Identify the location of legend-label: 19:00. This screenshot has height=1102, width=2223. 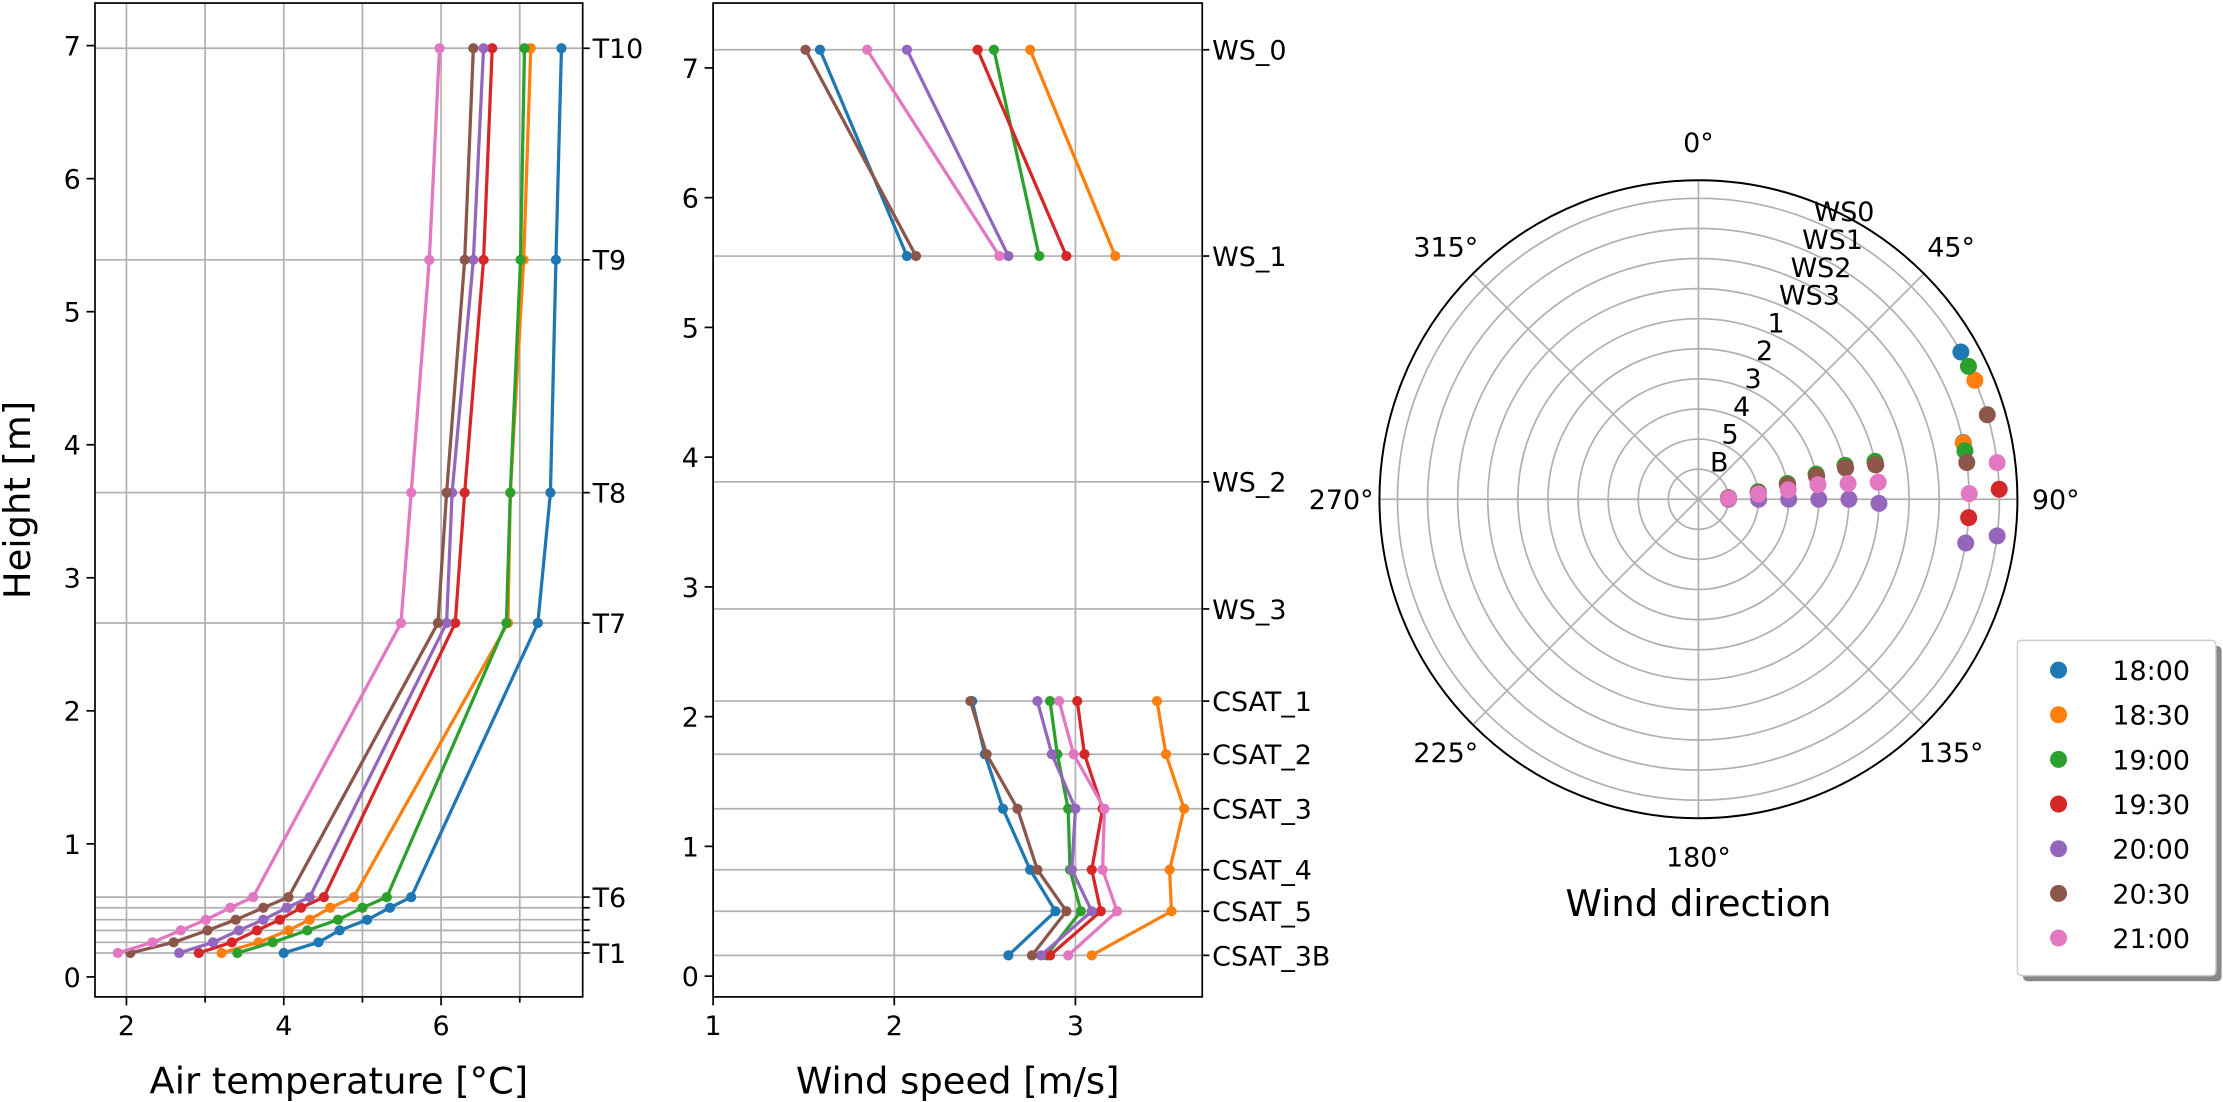
(2151, 760).